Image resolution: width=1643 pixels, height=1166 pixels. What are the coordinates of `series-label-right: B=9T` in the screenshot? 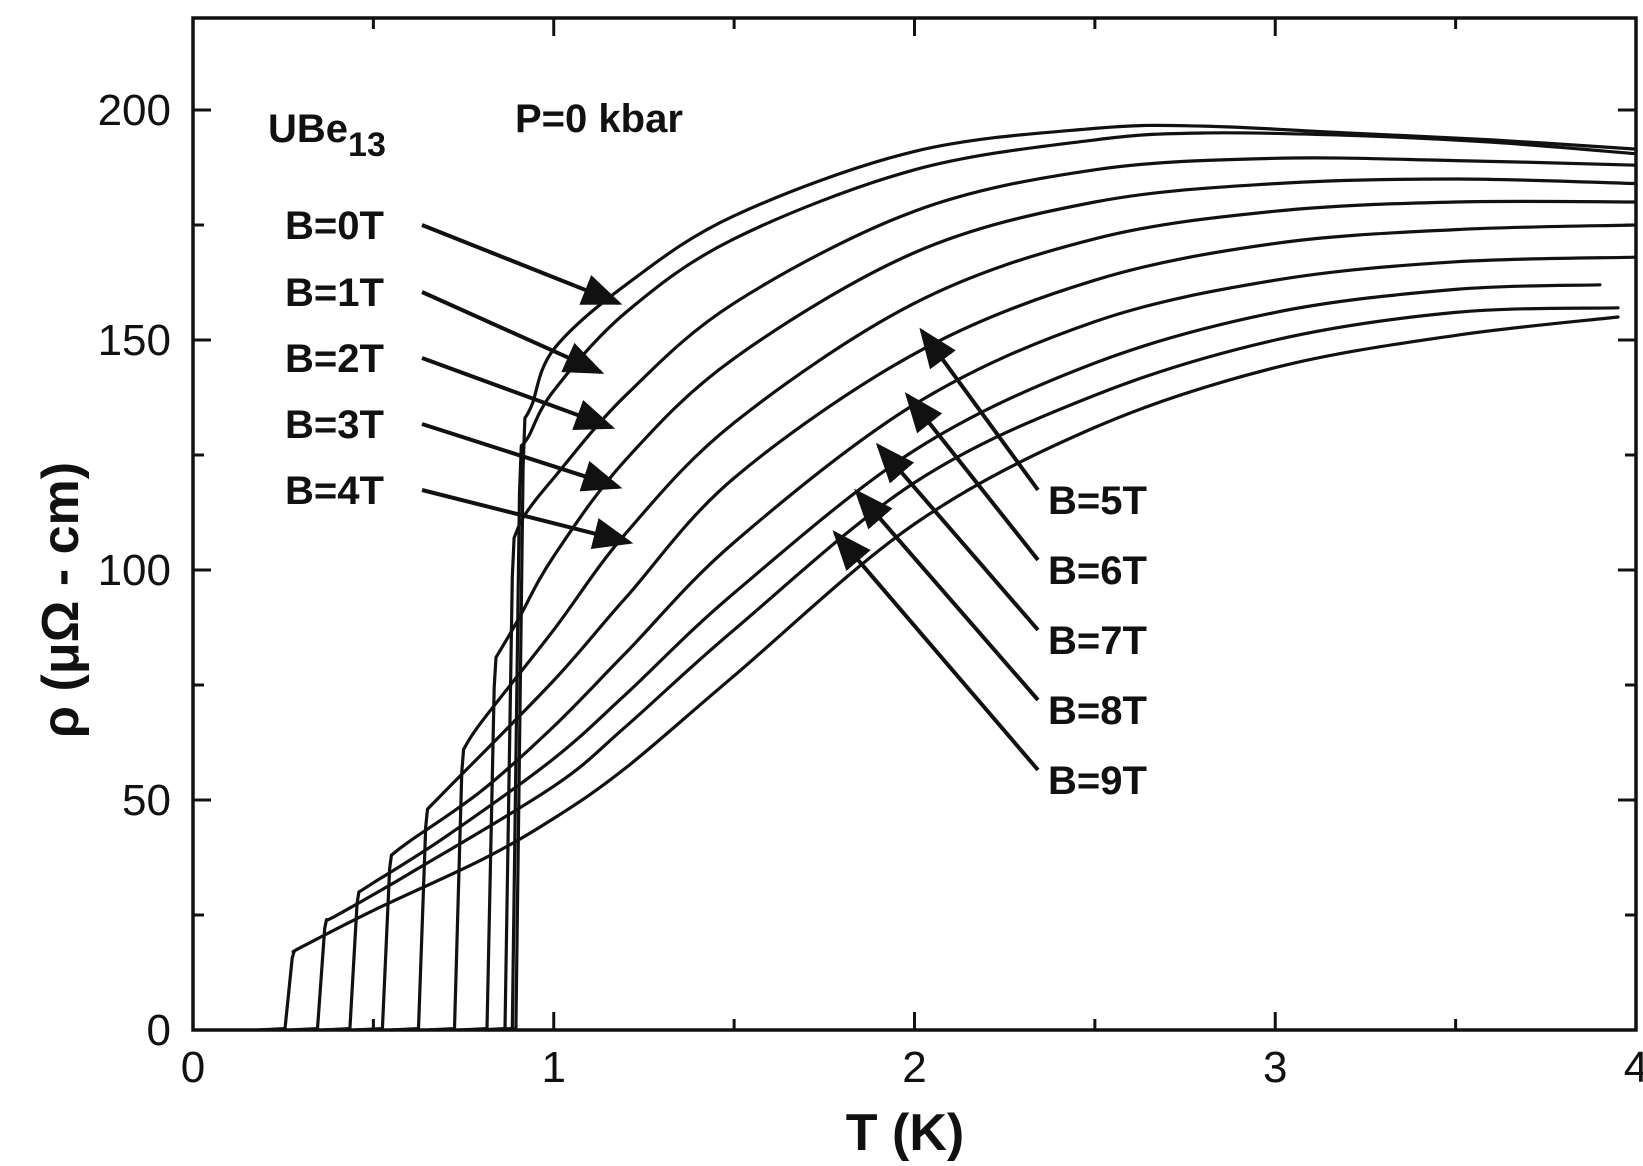 It's located at (1097, 781).